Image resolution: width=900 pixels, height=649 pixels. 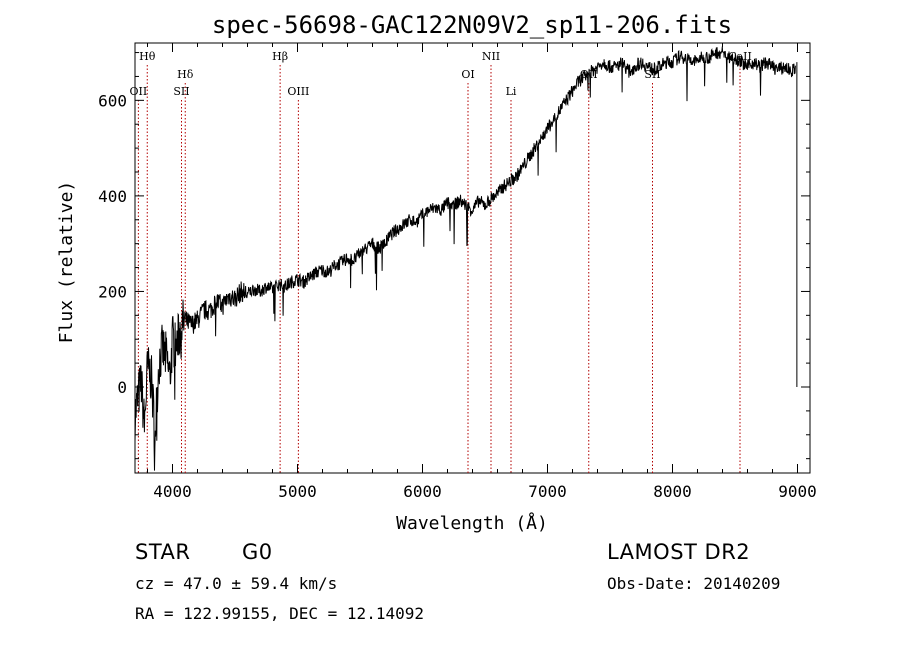 I want to click on y-tick-label: 600, so click(x=112, y=100).